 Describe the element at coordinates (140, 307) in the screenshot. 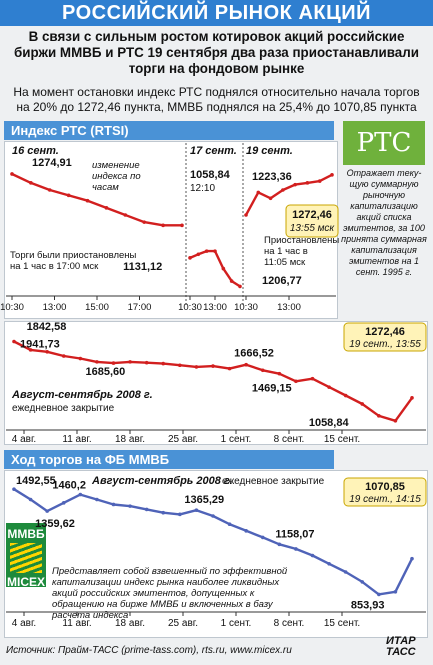

I see `rts-intraday-tick-label-0-3: 17:00` at that location.